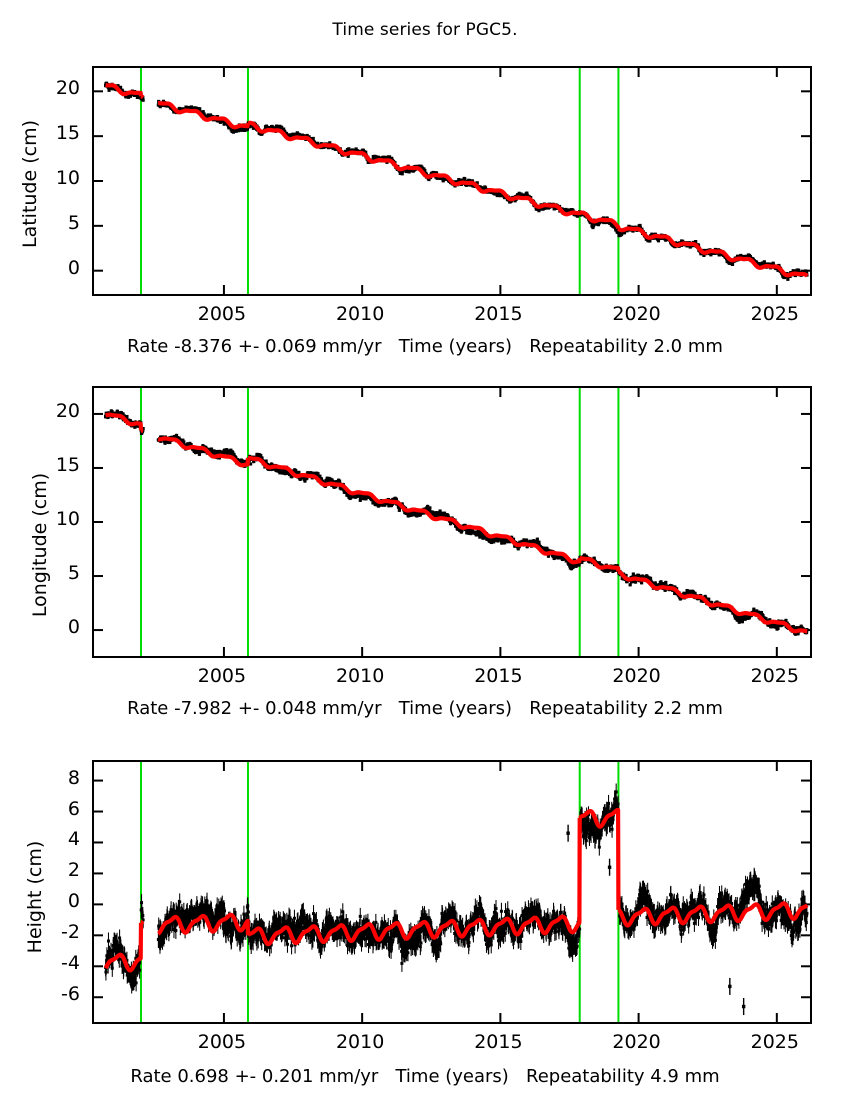 Image resolution: width=850 pixels, height=1100 pixels. I want to click on panel-height-xtick-2015: 2015, so click(498, 1042).